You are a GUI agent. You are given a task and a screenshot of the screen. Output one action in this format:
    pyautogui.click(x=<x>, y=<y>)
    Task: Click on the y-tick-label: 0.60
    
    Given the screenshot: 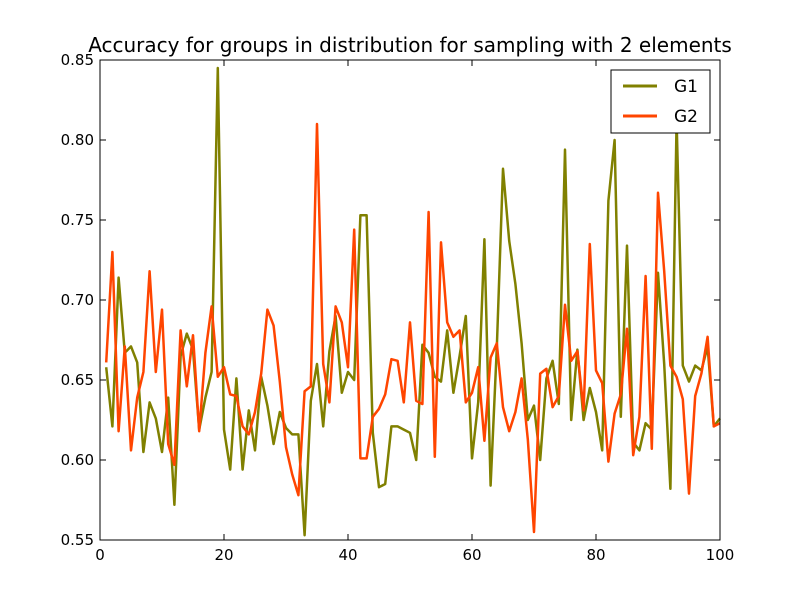 What is the action you would take?
    pyautogui.click(x=77, y=460)
    